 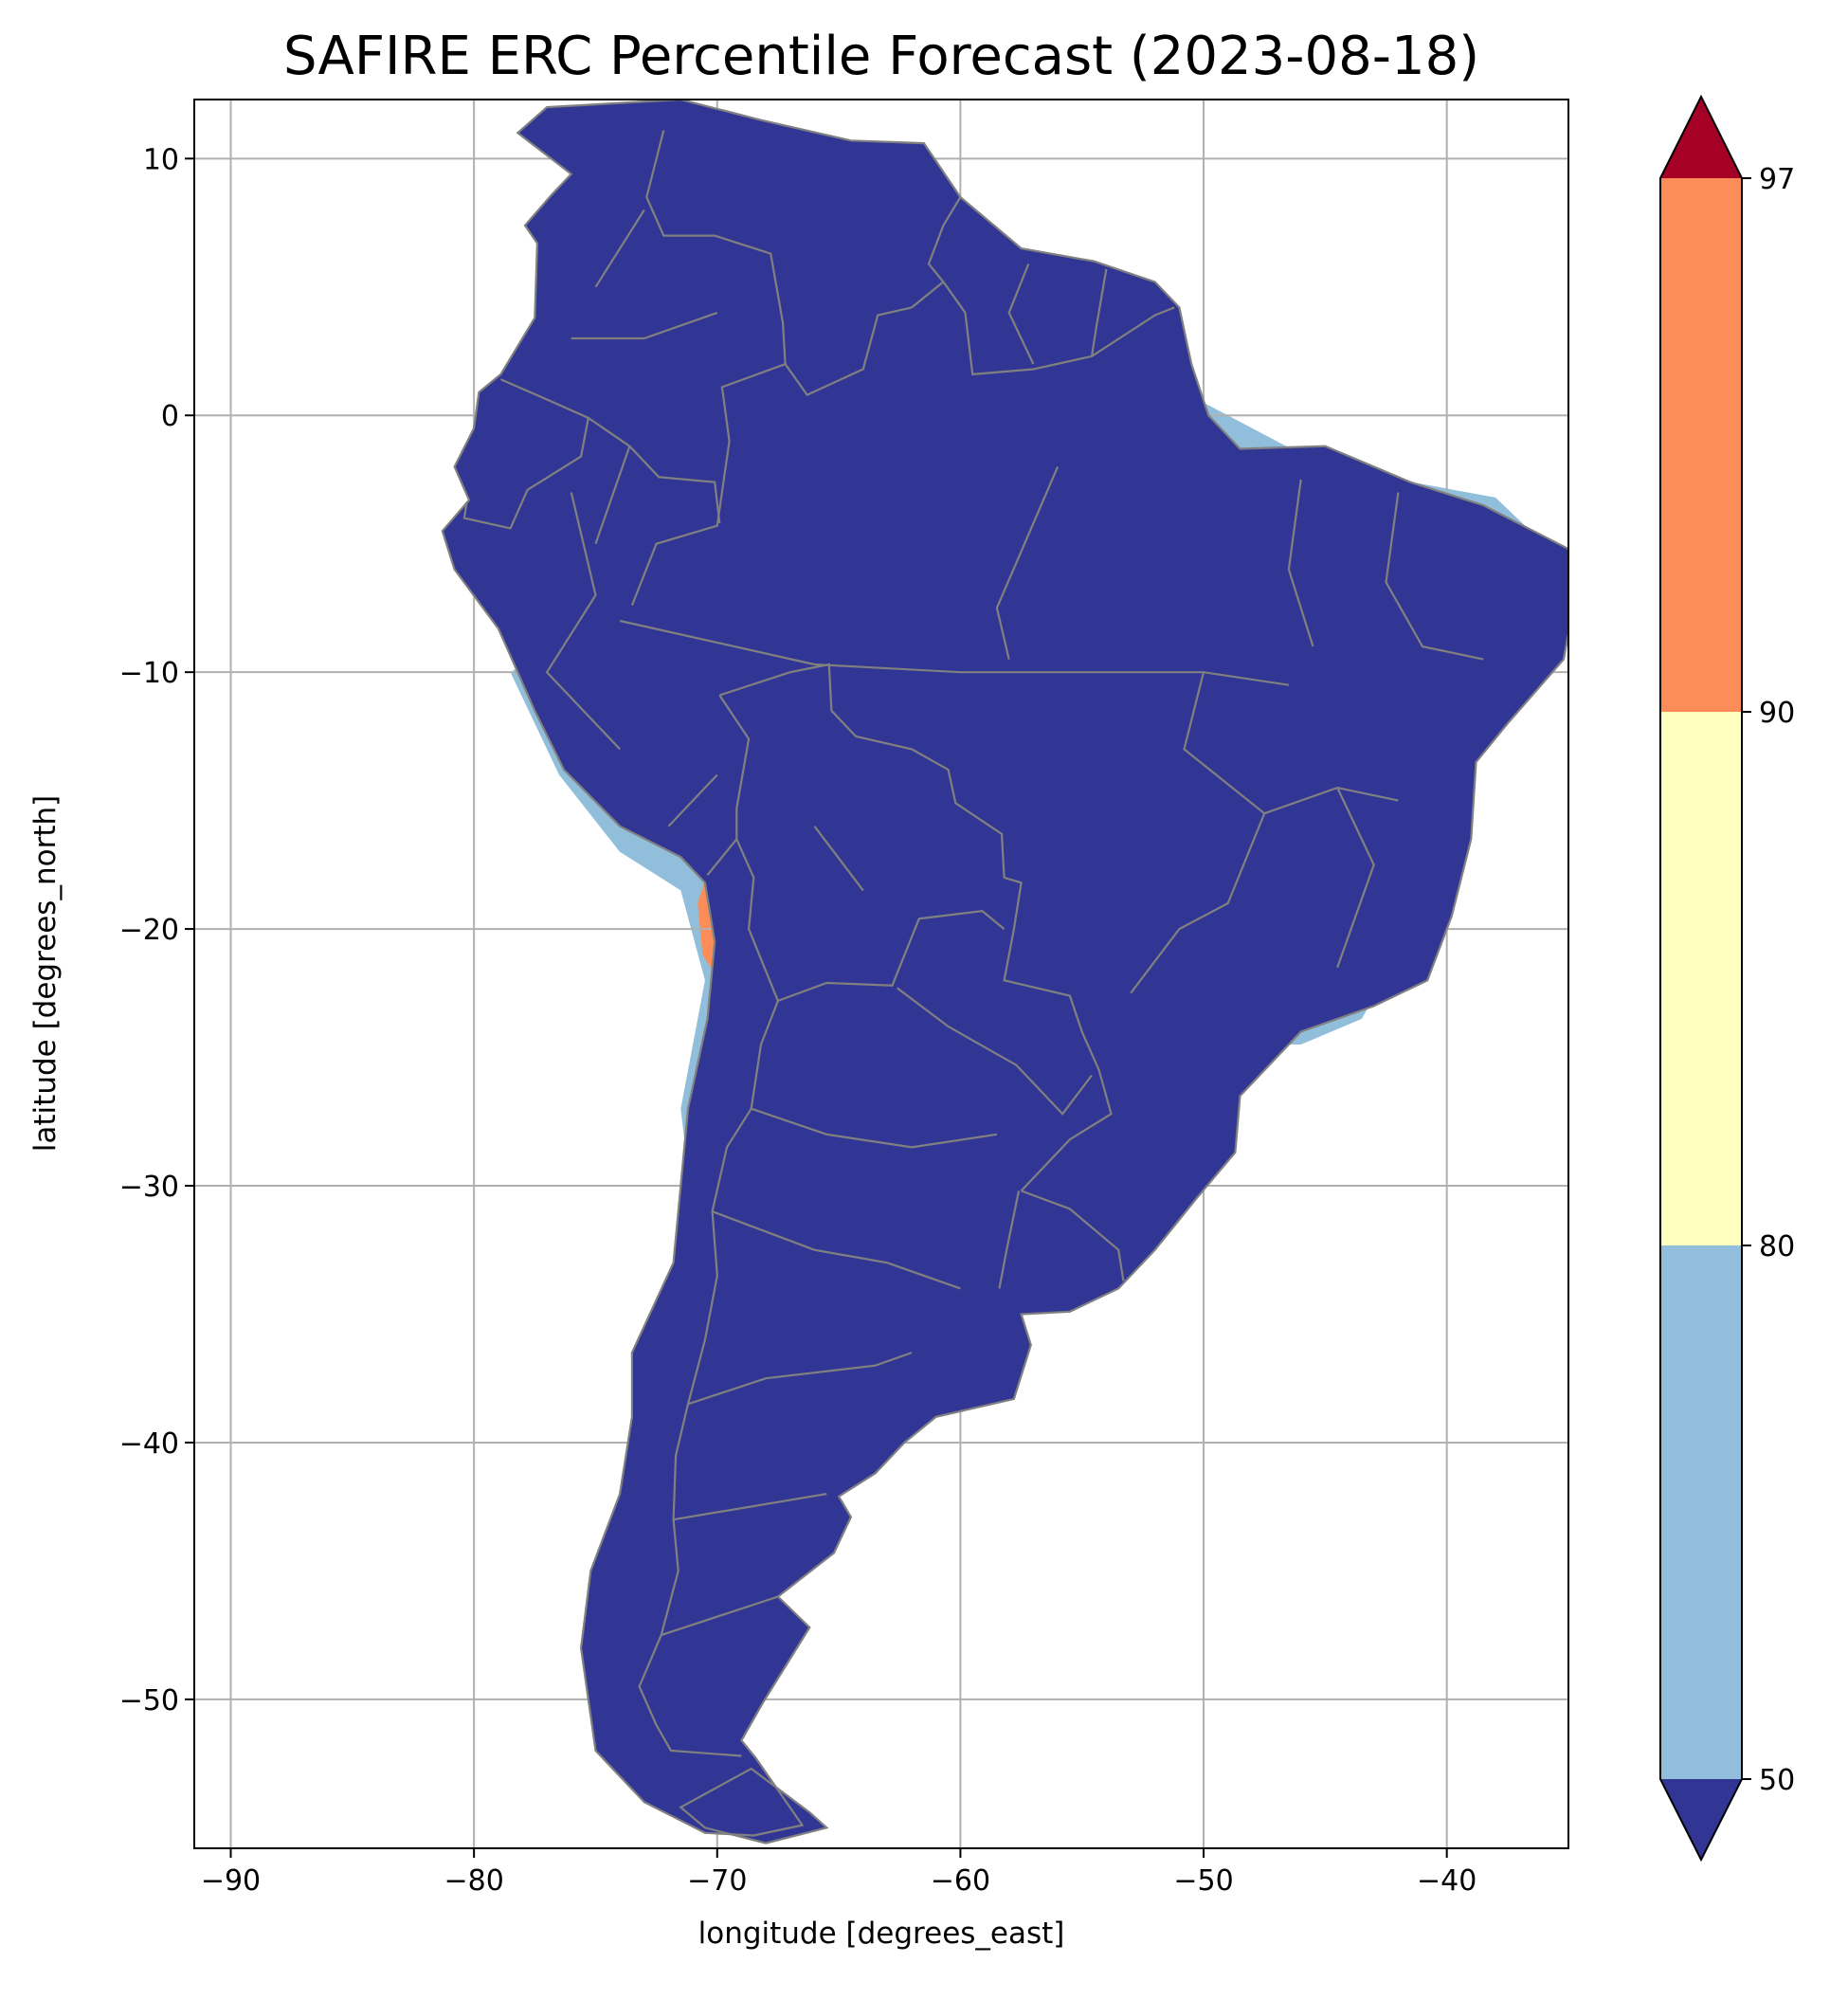 I want to click on colorbar: 97 90 80 50, so click(x=1727, y=979).